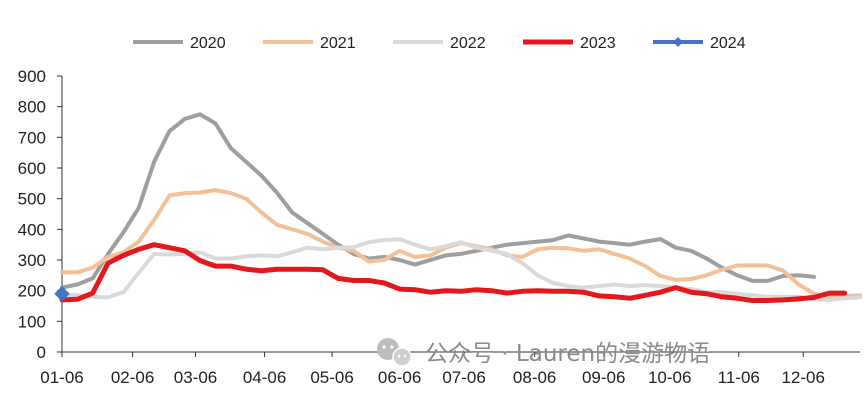 The width and height of the screenshot is (865, 400). I want to click on y-tick-label: 400, so click(32, 229).